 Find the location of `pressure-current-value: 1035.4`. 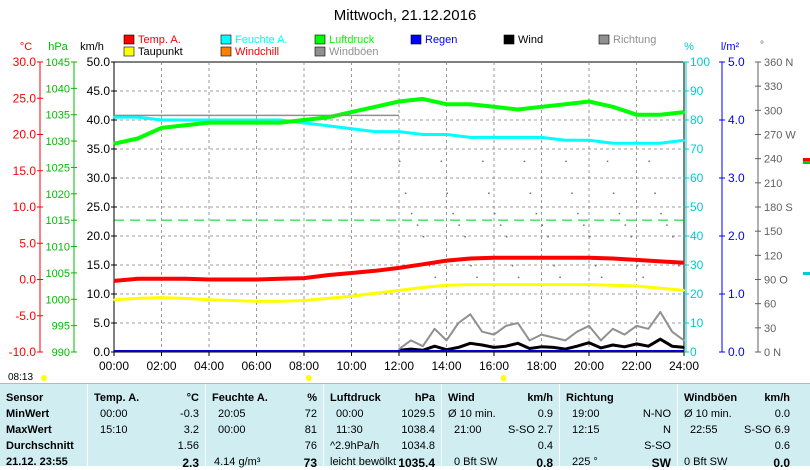

pressure-current-value: 1035.4 is located at coordinates (416, 463).